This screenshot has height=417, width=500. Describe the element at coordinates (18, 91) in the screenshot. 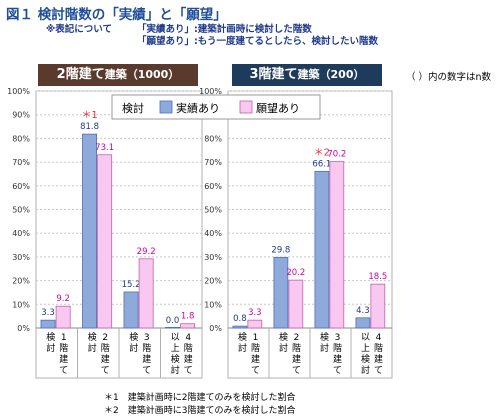

I see `left-y-tick-label: 100%` at that location.